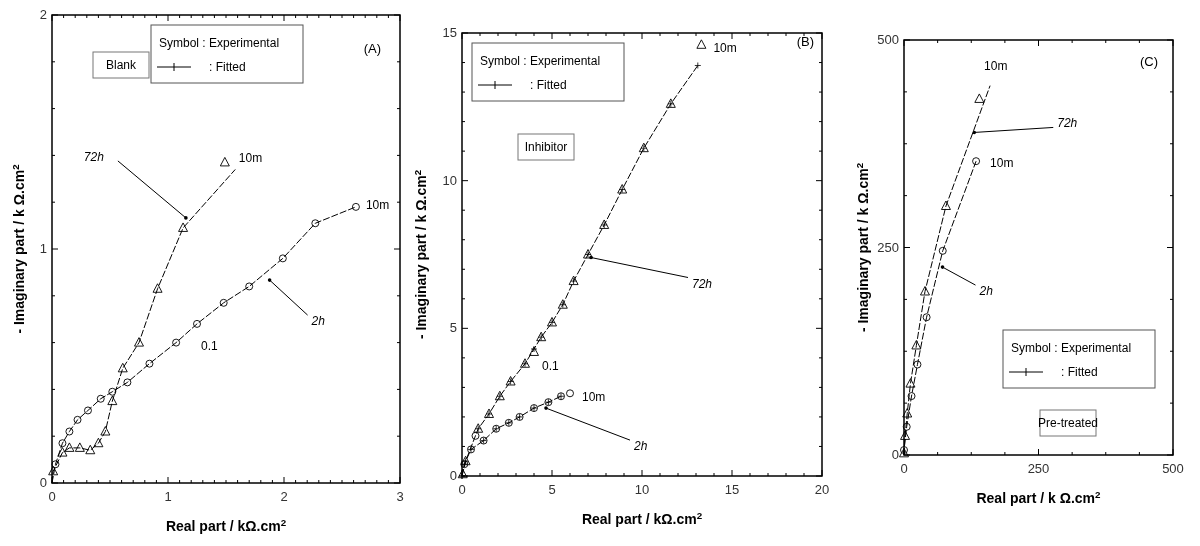 The width and height of the screenshot is (1200, 546). I want to click on x-tick-label: 20, so click(822, 489).